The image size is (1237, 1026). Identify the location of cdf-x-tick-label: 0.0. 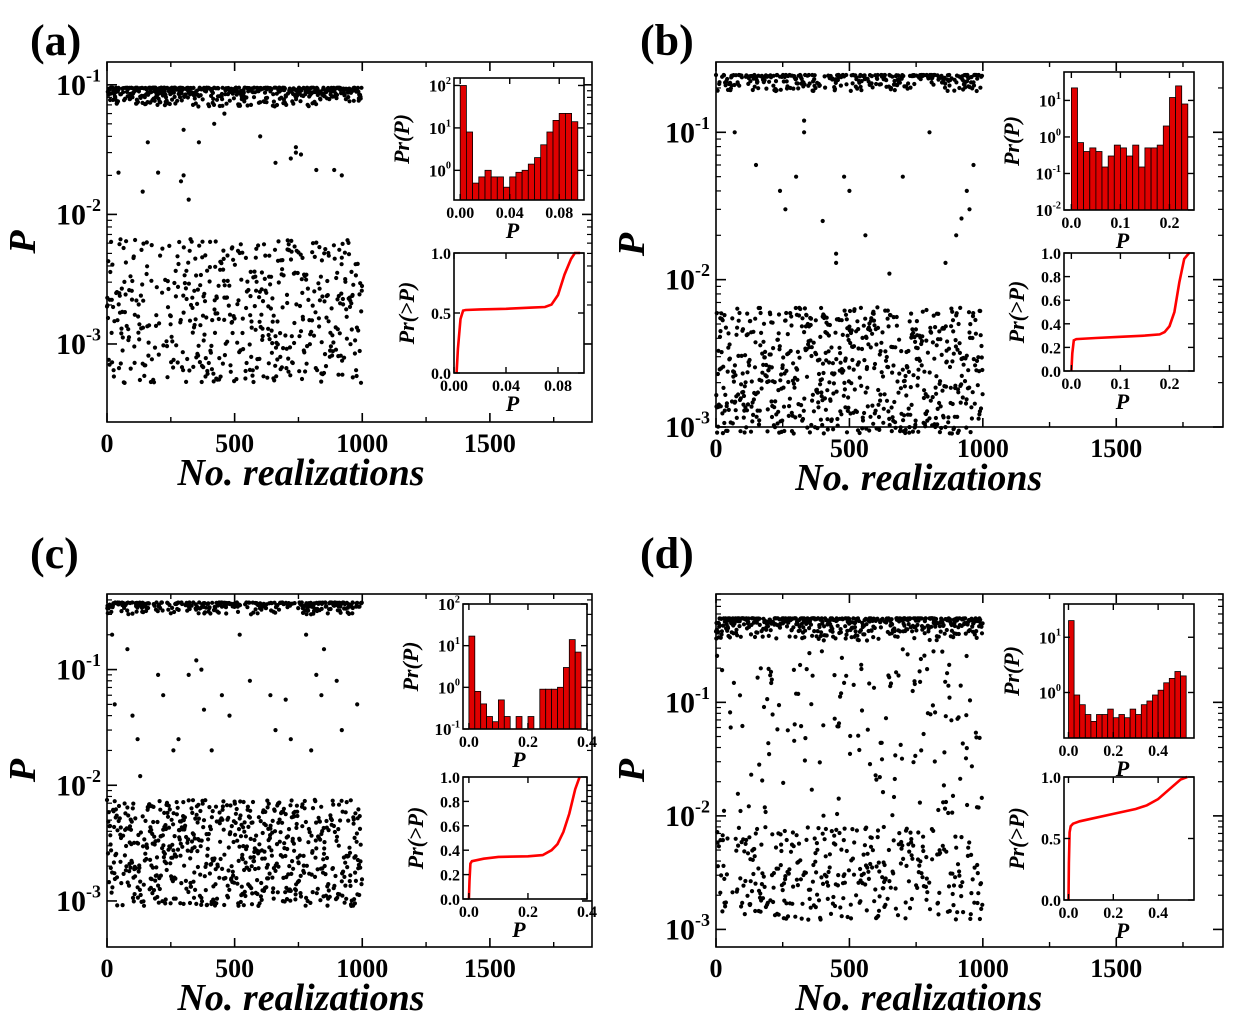
(1071, 384).